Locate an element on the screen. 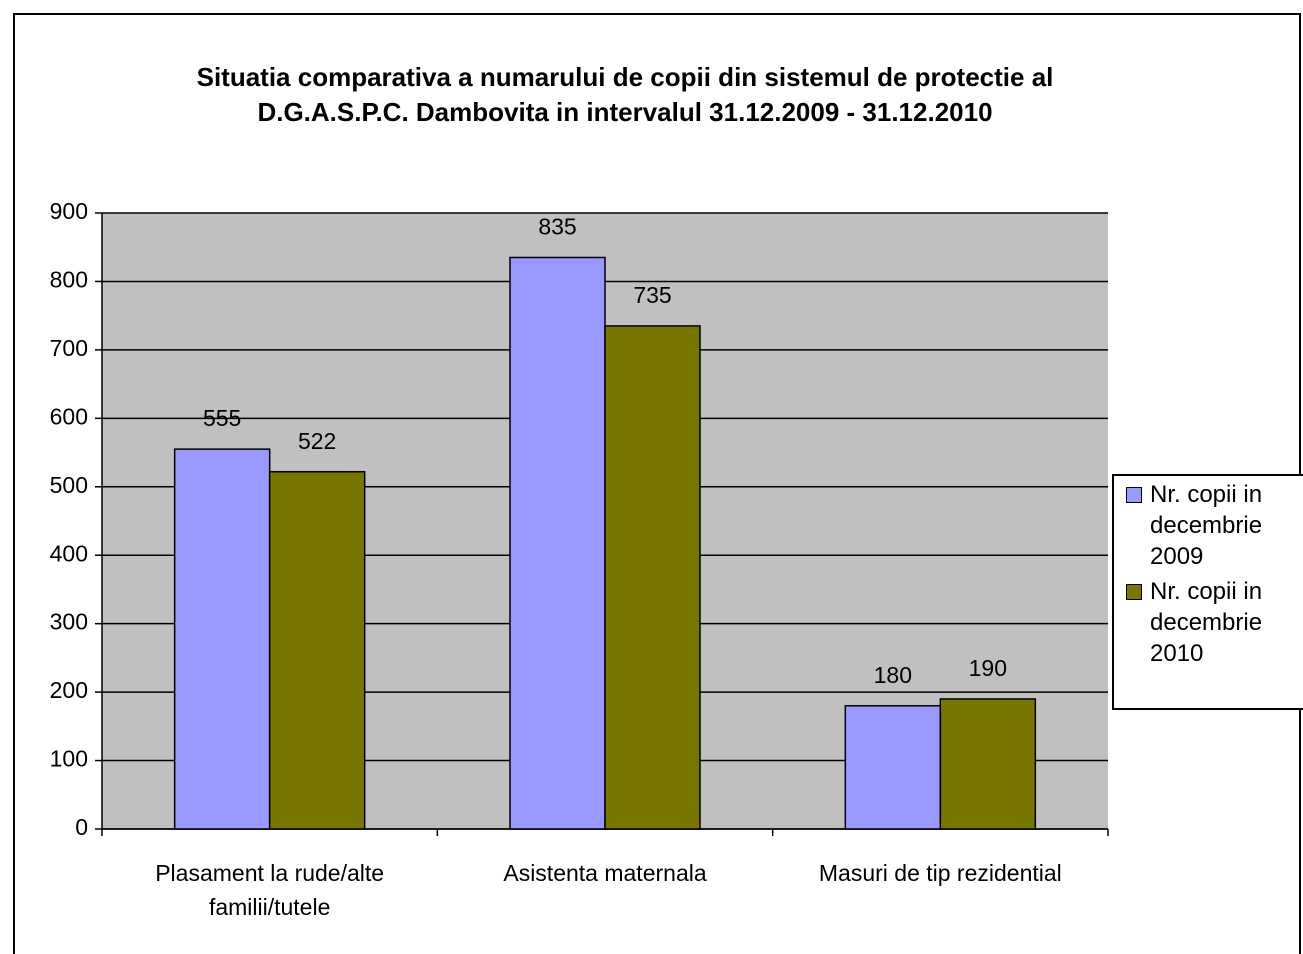 The width and height of the screenshot is (1303, 954). y-tick-label: 100 is located at coordinates (69, 759).